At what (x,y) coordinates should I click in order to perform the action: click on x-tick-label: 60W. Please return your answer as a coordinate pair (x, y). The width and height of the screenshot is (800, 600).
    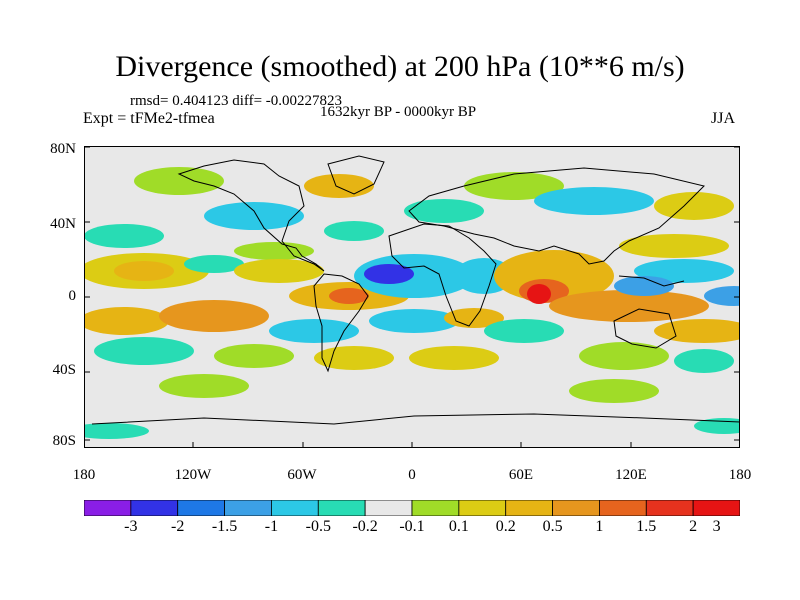
    Looking at the image, I should click on (302, 475).